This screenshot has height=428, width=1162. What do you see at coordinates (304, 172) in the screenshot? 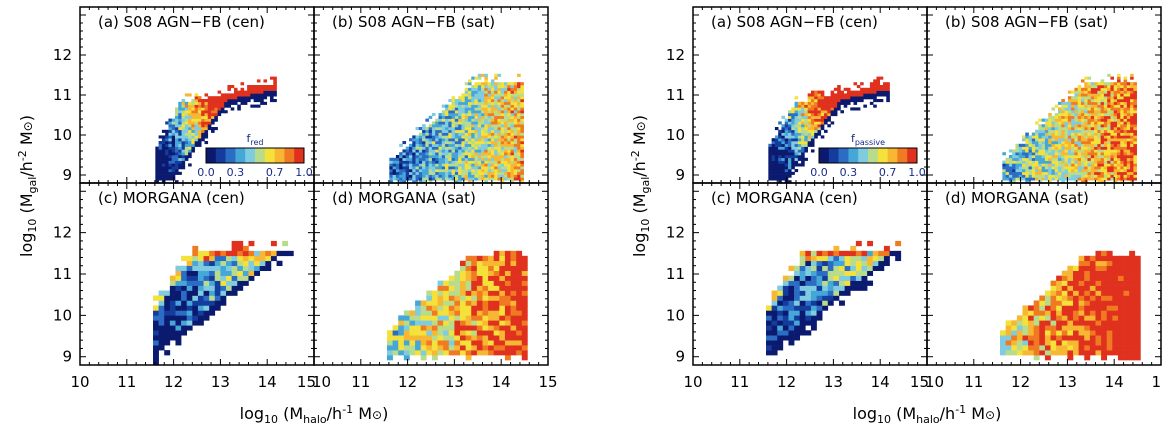
I see `colorbar-tick-label: 1.0` at bounding box center [304, 172].